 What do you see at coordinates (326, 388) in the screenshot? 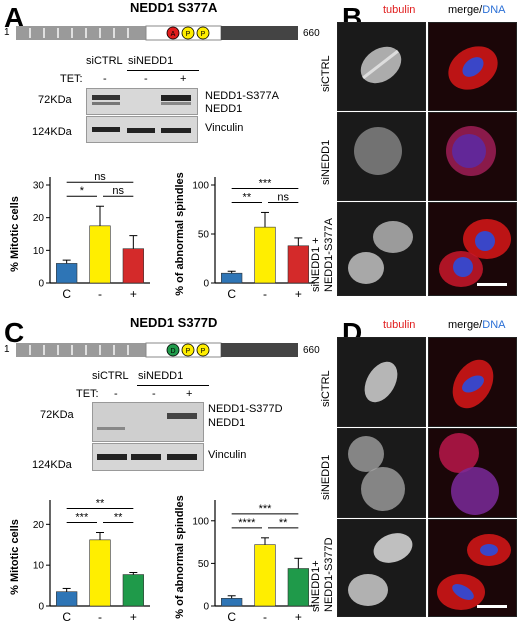
I see `row-label-sictrl-d: siCTRL` at bounding box center [326, 388].